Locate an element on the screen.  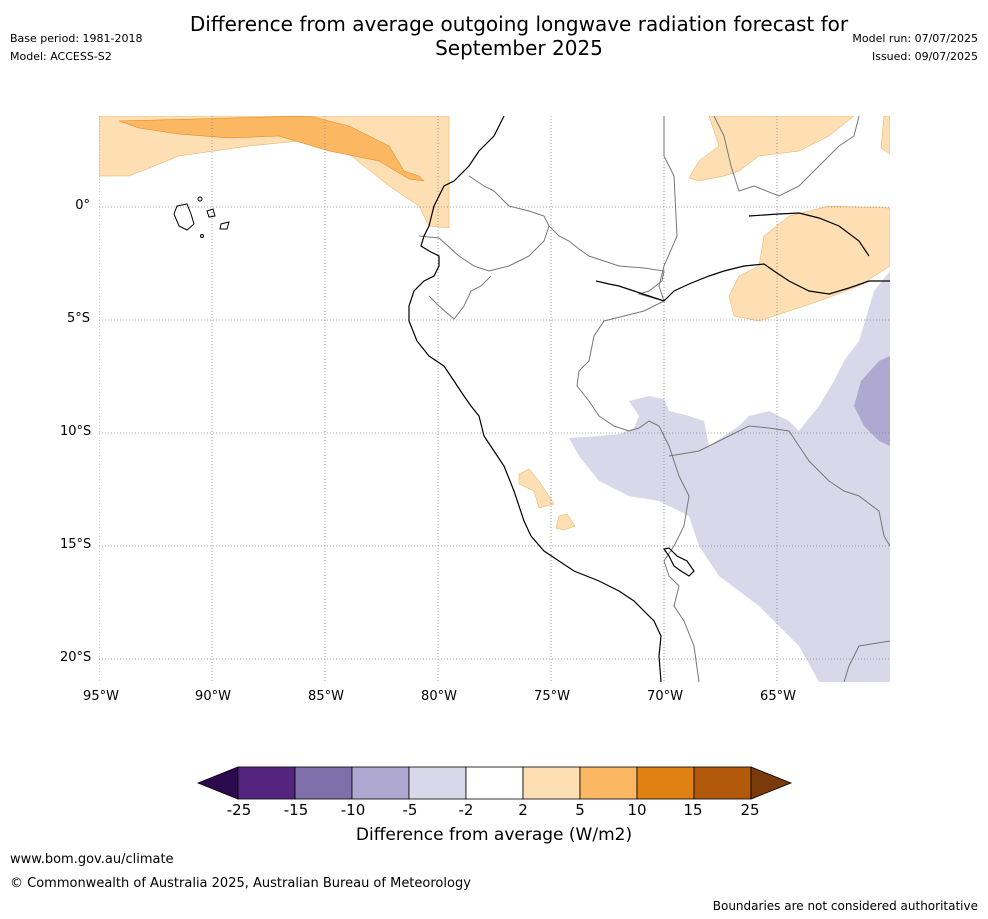
border-se is located at coordinates (866, 661).